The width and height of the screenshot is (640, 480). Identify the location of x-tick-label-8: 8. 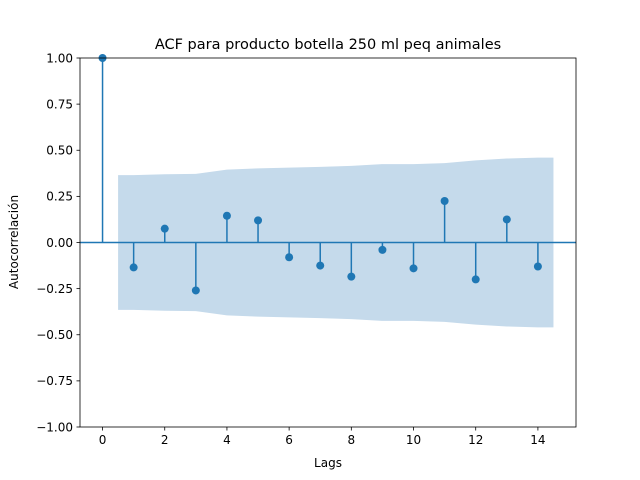
(352, 440).